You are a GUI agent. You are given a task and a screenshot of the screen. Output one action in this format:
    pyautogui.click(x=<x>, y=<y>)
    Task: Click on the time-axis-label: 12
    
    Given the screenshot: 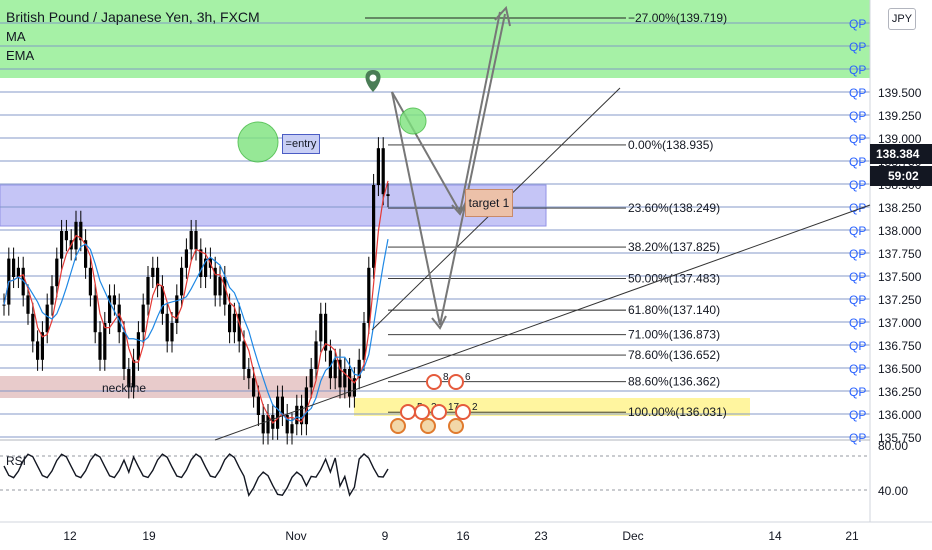 What is the action you would take?
    pyautogui.click(x=70, y=536)
    